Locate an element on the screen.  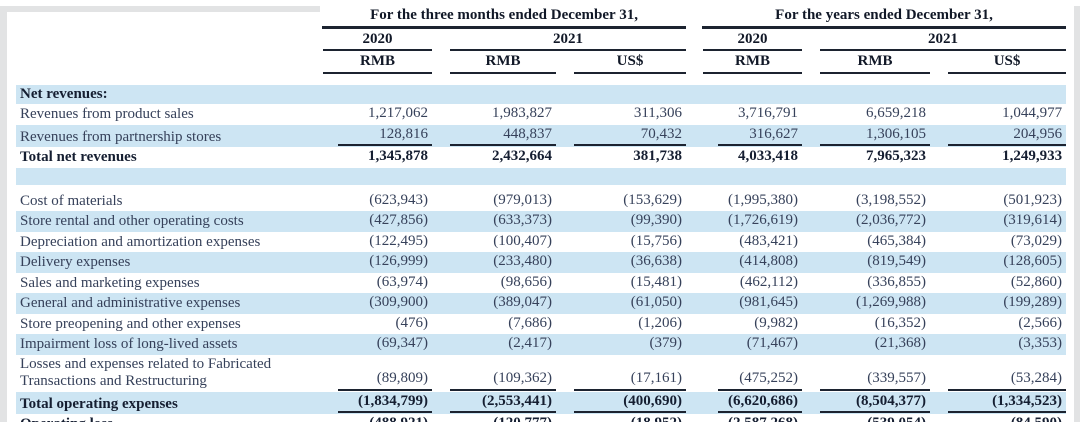
cell-value: 1,249,933 is located at coordinates (1032, 156).